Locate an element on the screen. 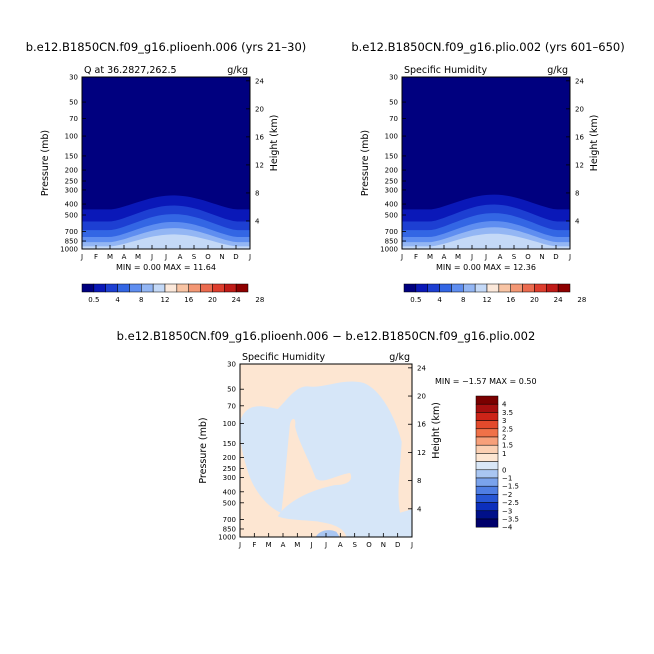 The image size is (654, 654). month-tick-label: F is located at coordinates (96, 257).